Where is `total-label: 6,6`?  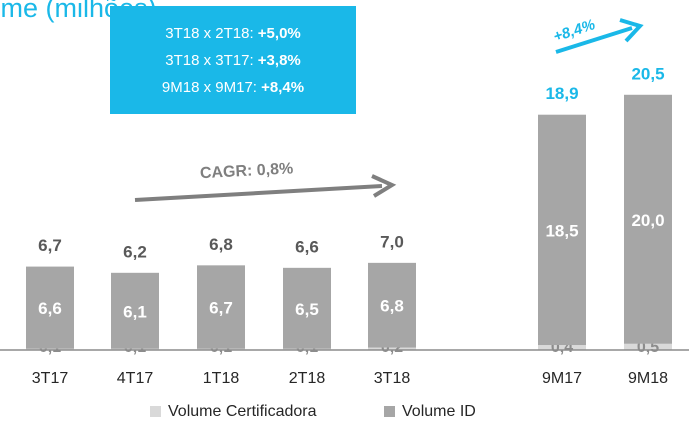 total-label: 6,6 is located at coordinates (307, 246).